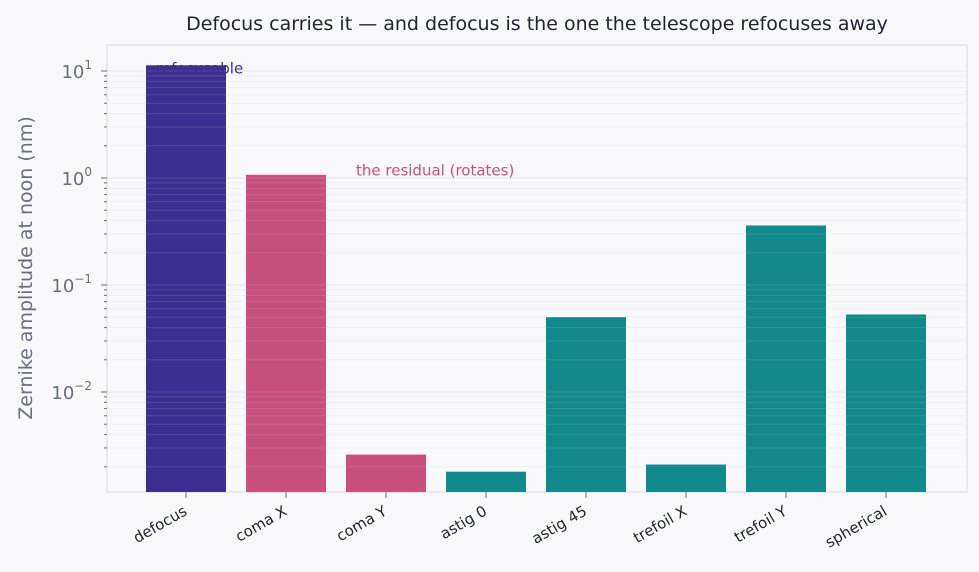  Describe the element at coordinates (886, 403) in the screenshot. I see `bar-spherical` at that location.